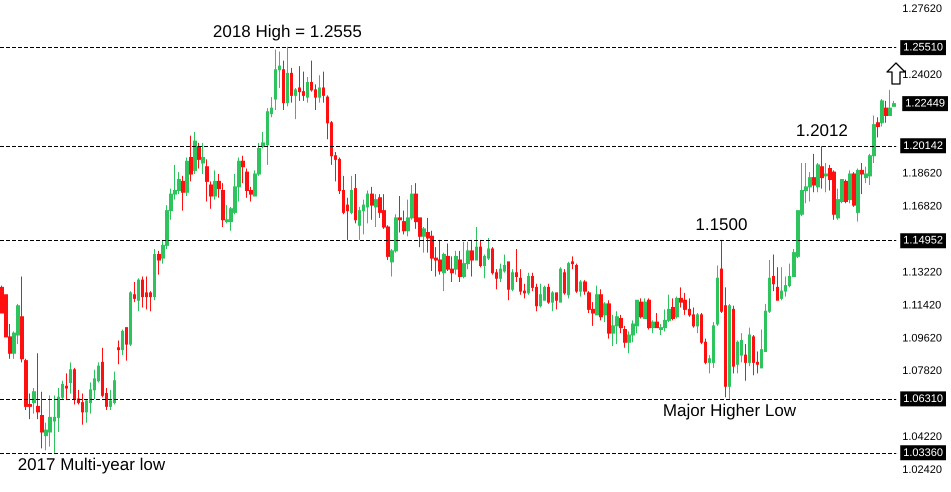 The height and width of the screenshot is (492, 951). I want to click on ref-line-label: 1.06310, so click(923, 398).